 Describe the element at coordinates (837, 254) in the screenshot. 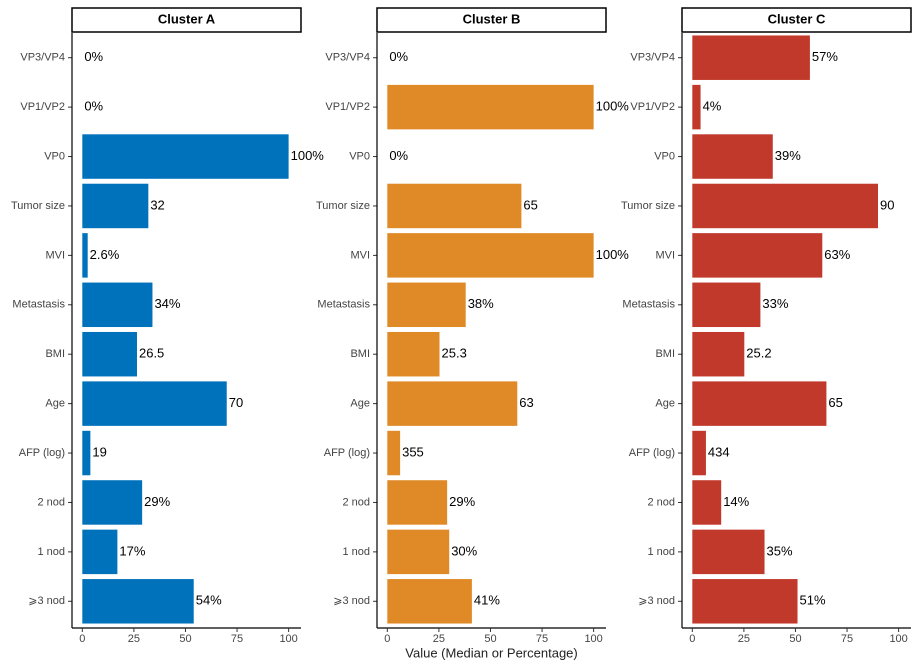

I see `value-label: 63%` at that location.